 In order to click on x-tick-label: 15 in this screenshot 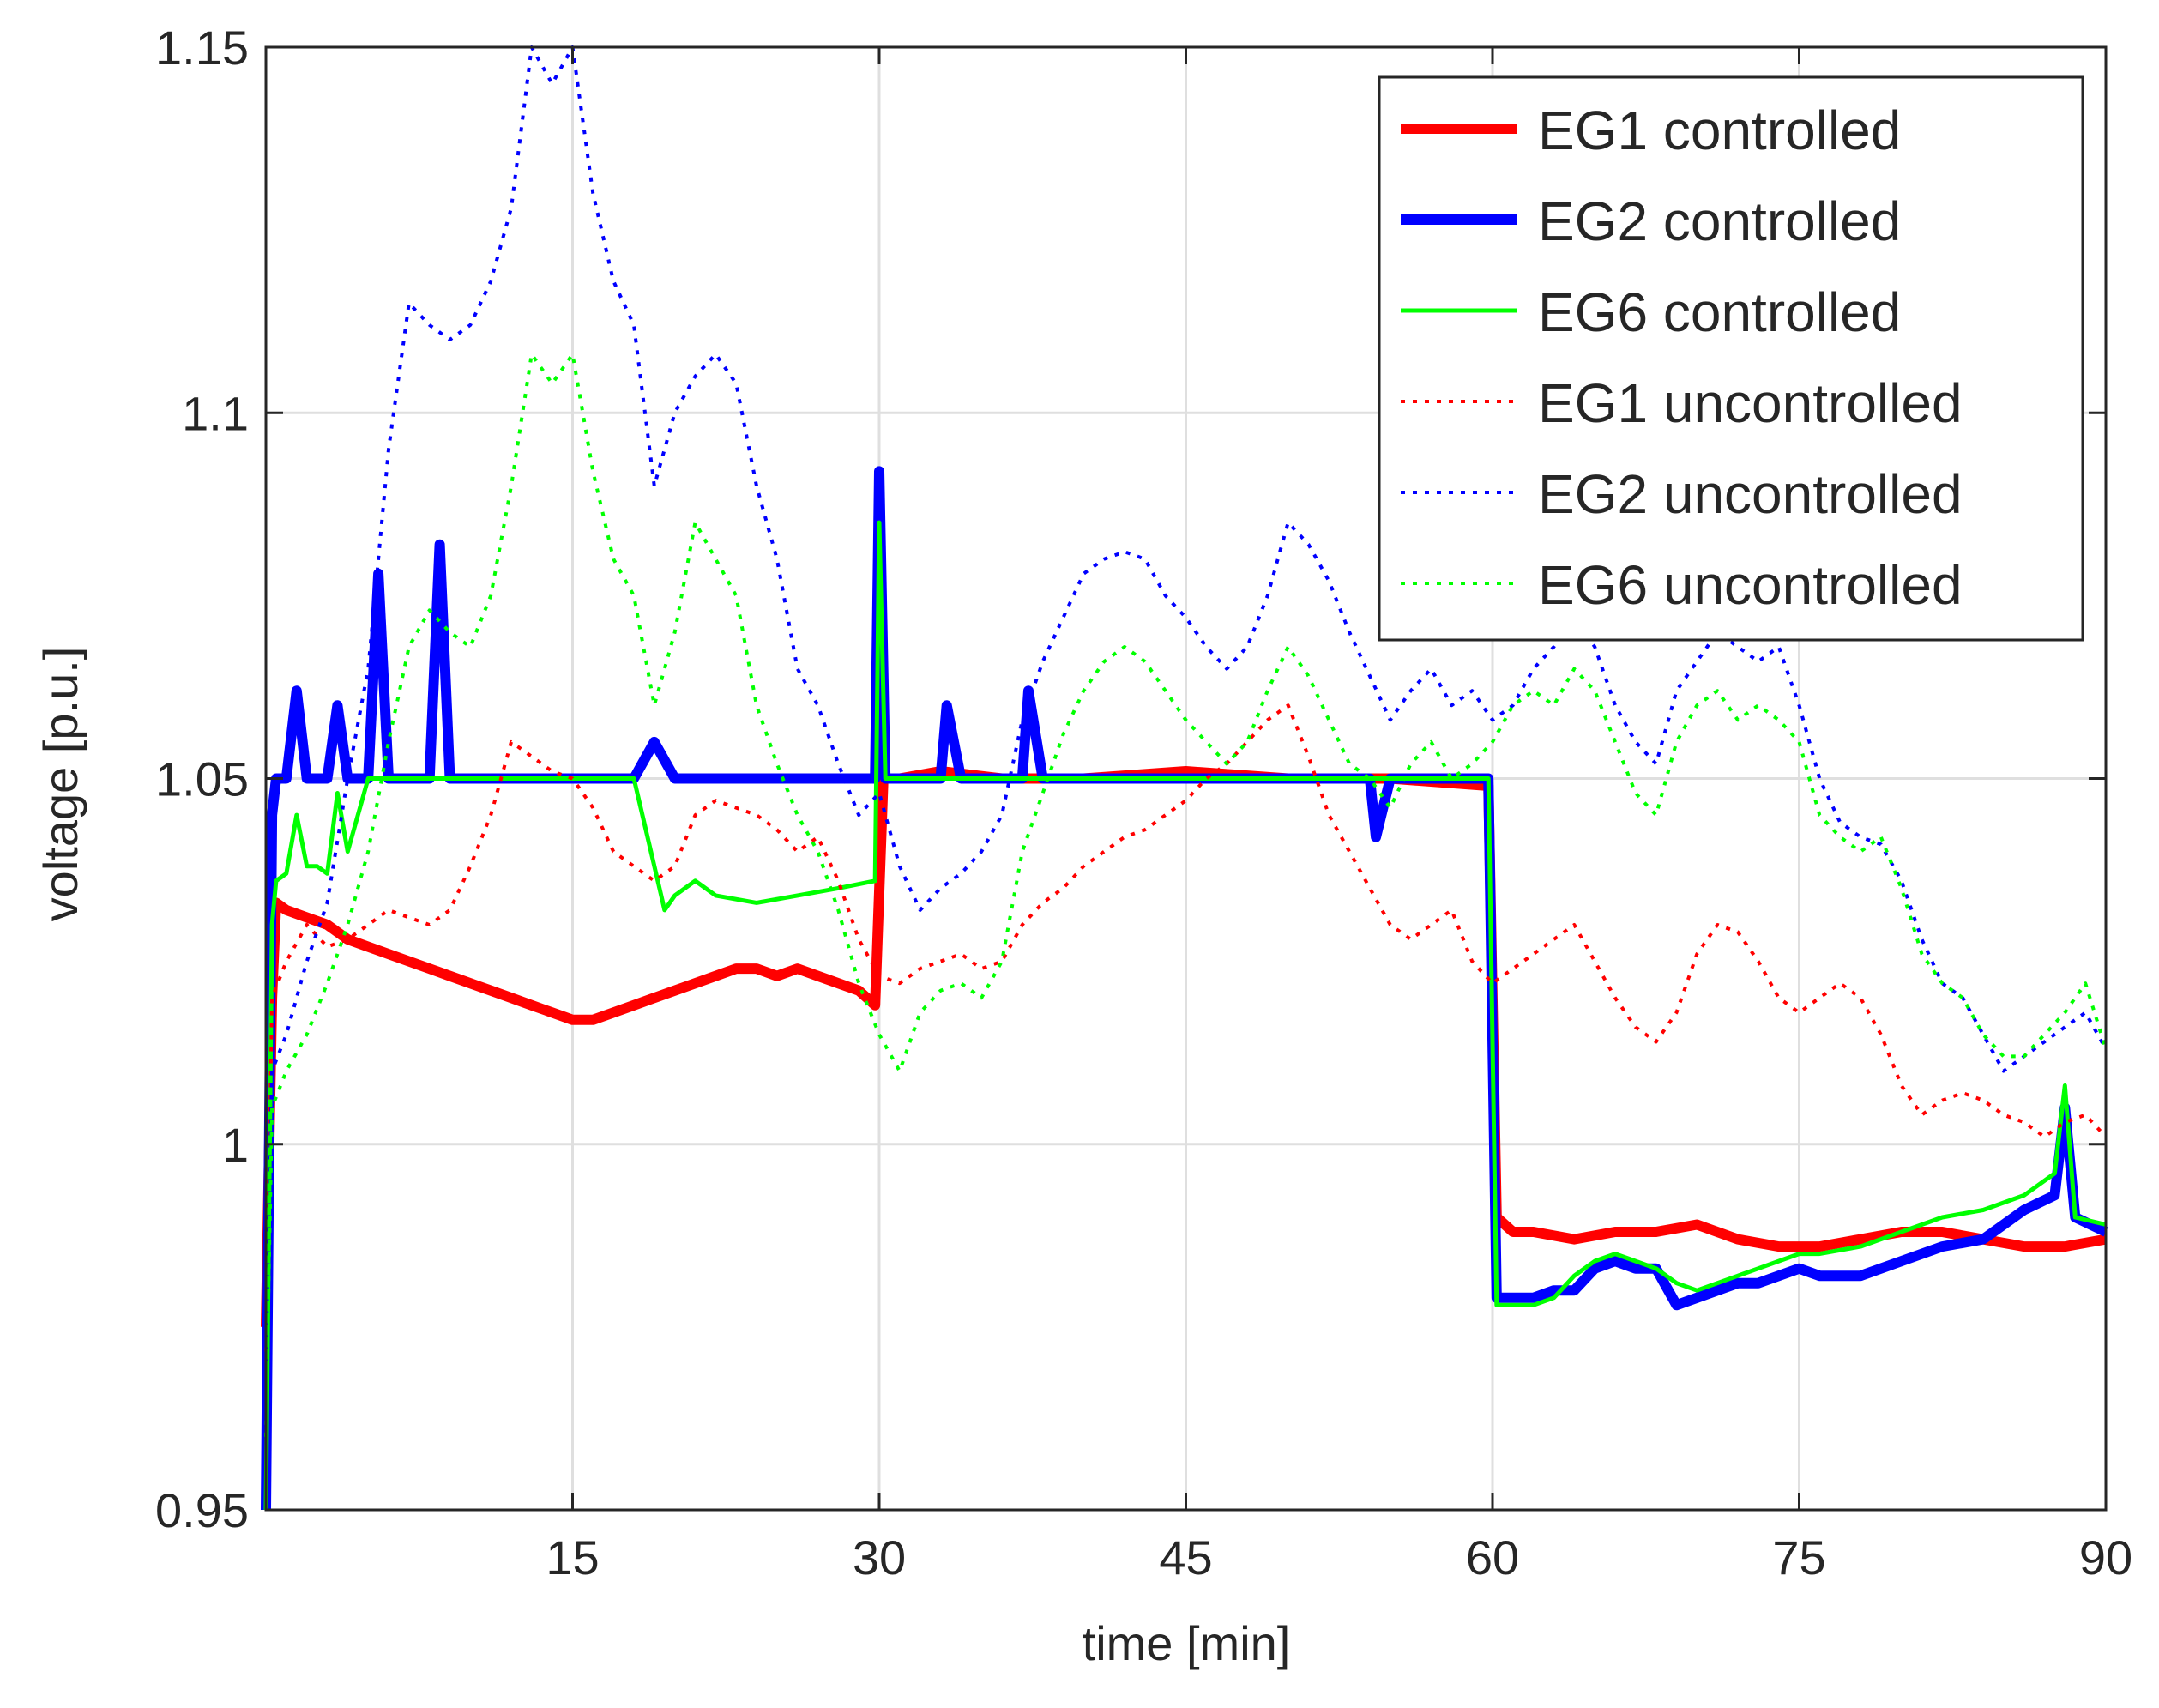, I will do `click(572, 1557)`.